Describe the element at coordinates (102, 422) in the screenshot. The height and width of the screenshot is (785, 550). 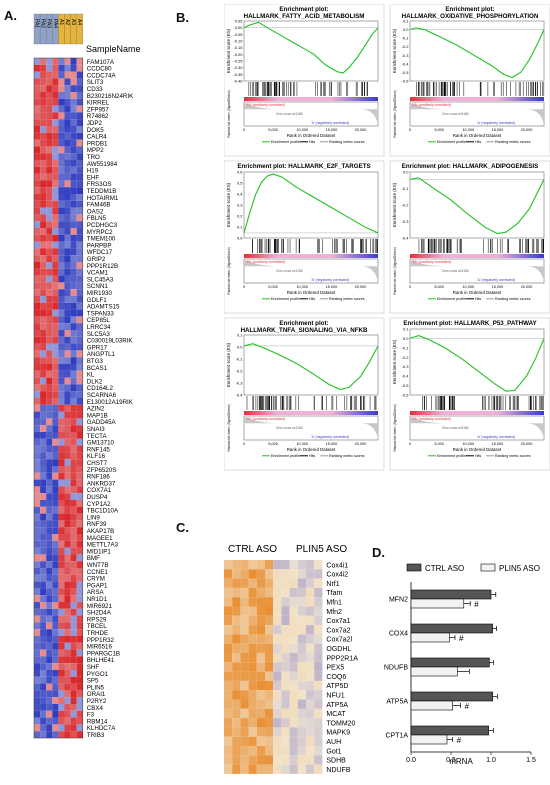
I see `heatmap-a-gene-label: GADD45A` at that location.